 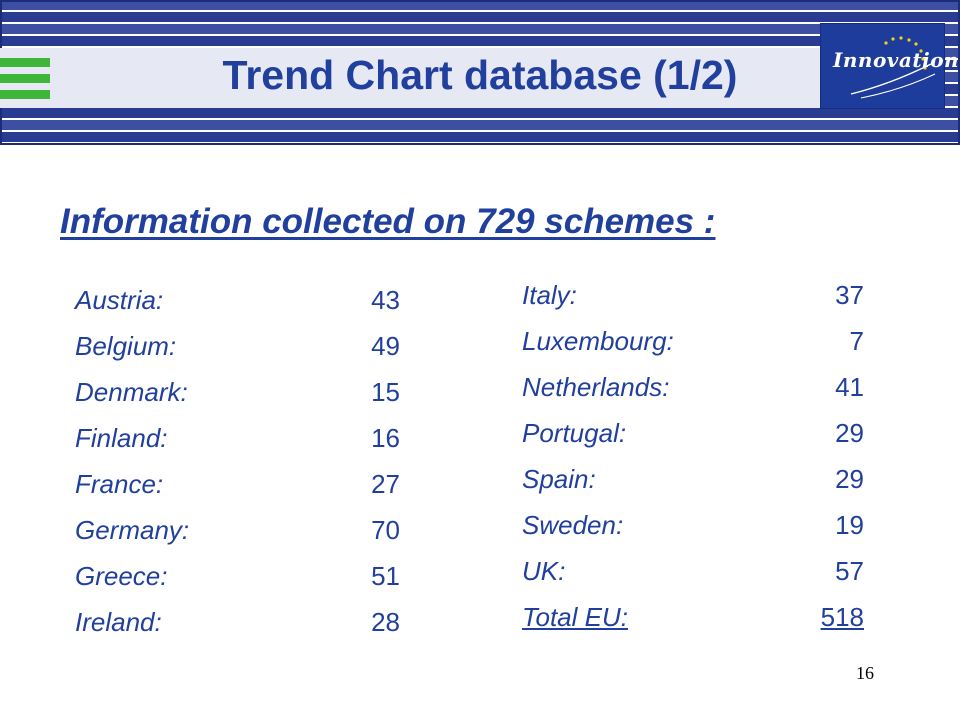 I want to click on page-number: 16, so click(x=865, y=673).